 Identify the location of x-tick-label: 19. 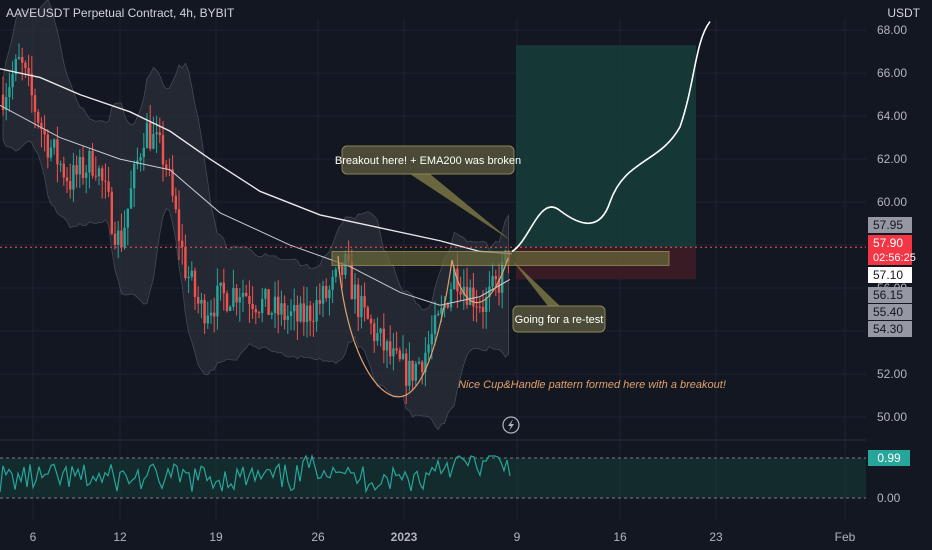
(216, 537).